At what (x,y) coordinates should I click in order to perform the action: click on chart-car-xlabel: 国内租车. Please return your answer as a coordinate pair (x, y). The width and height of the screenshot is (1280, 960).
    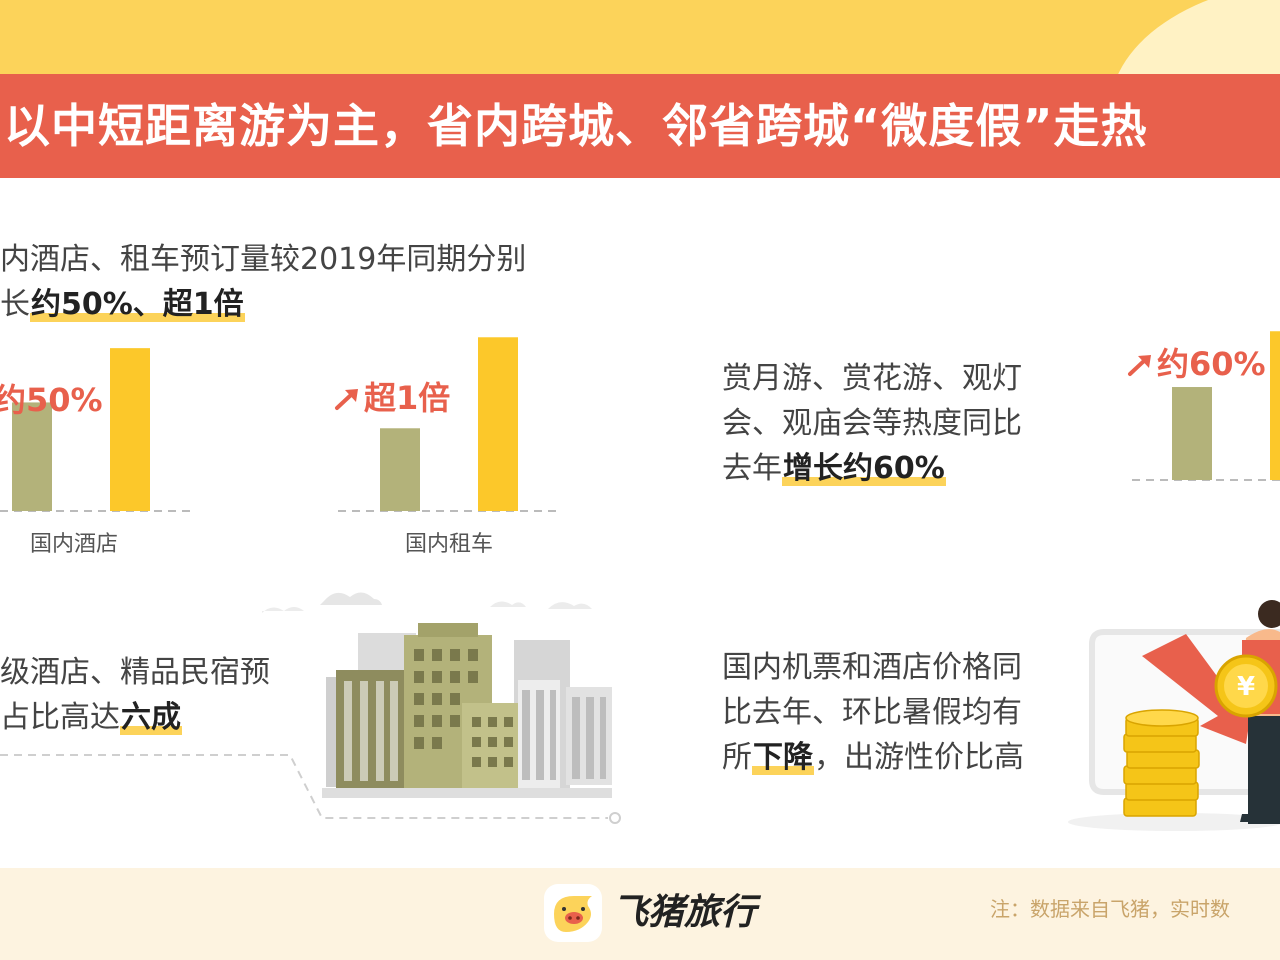
    Looking at the image, I should click on (449, 544).